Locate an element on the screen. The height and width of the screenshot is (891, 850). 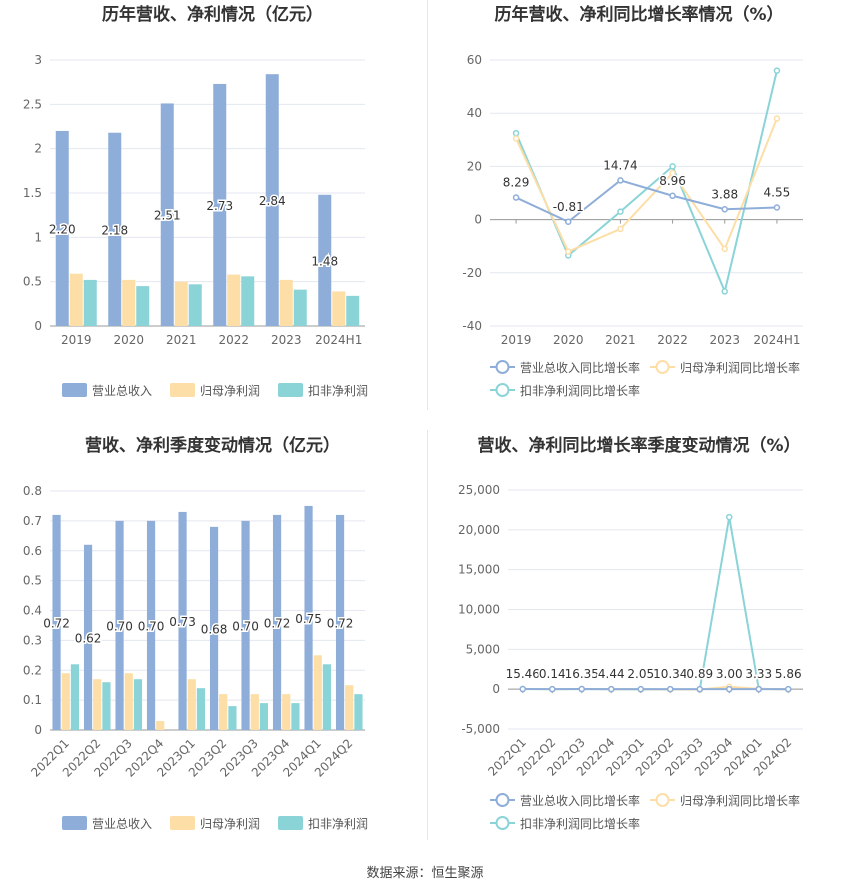
data-label: -0.81 is located at coordinates (568, 207).